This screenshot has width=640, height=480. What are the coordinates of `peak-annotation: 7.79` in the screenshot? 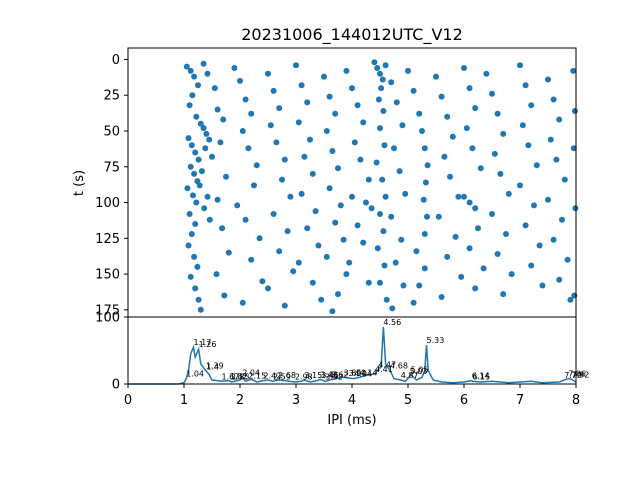 It's located at (573, 375).